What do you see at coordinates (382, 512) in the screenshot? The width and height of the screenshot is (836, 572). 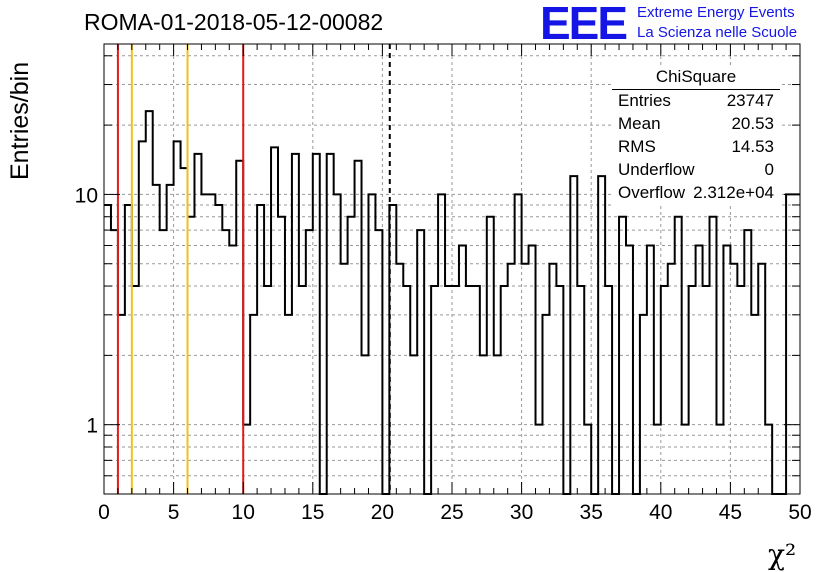 I see `x-tick-label: 20` at bounding box center [382, 512].